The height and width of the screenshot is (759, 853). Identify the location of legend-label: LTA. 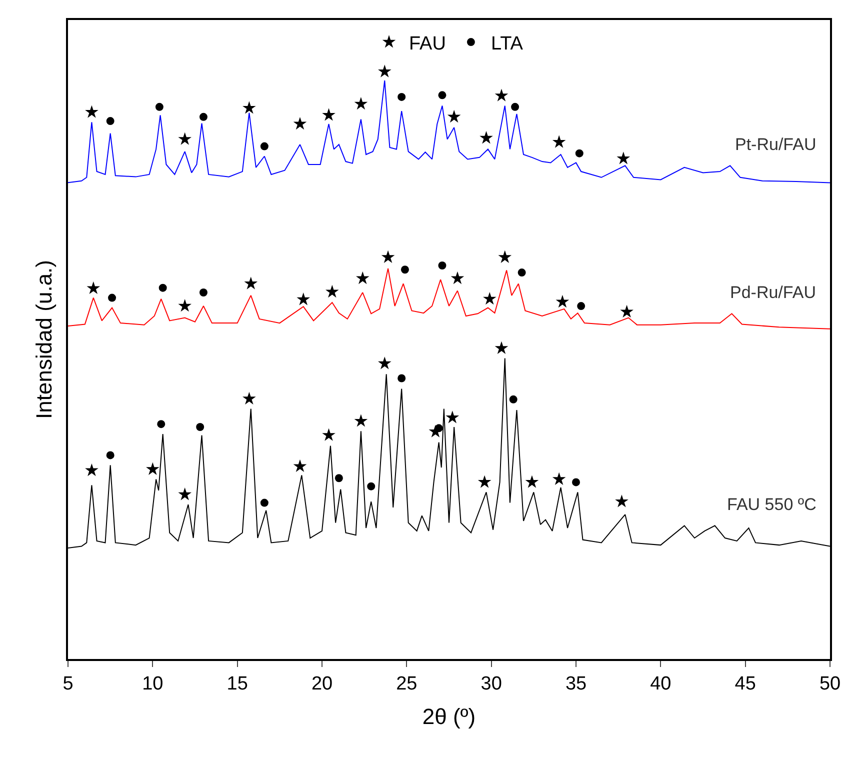
(507, 43).